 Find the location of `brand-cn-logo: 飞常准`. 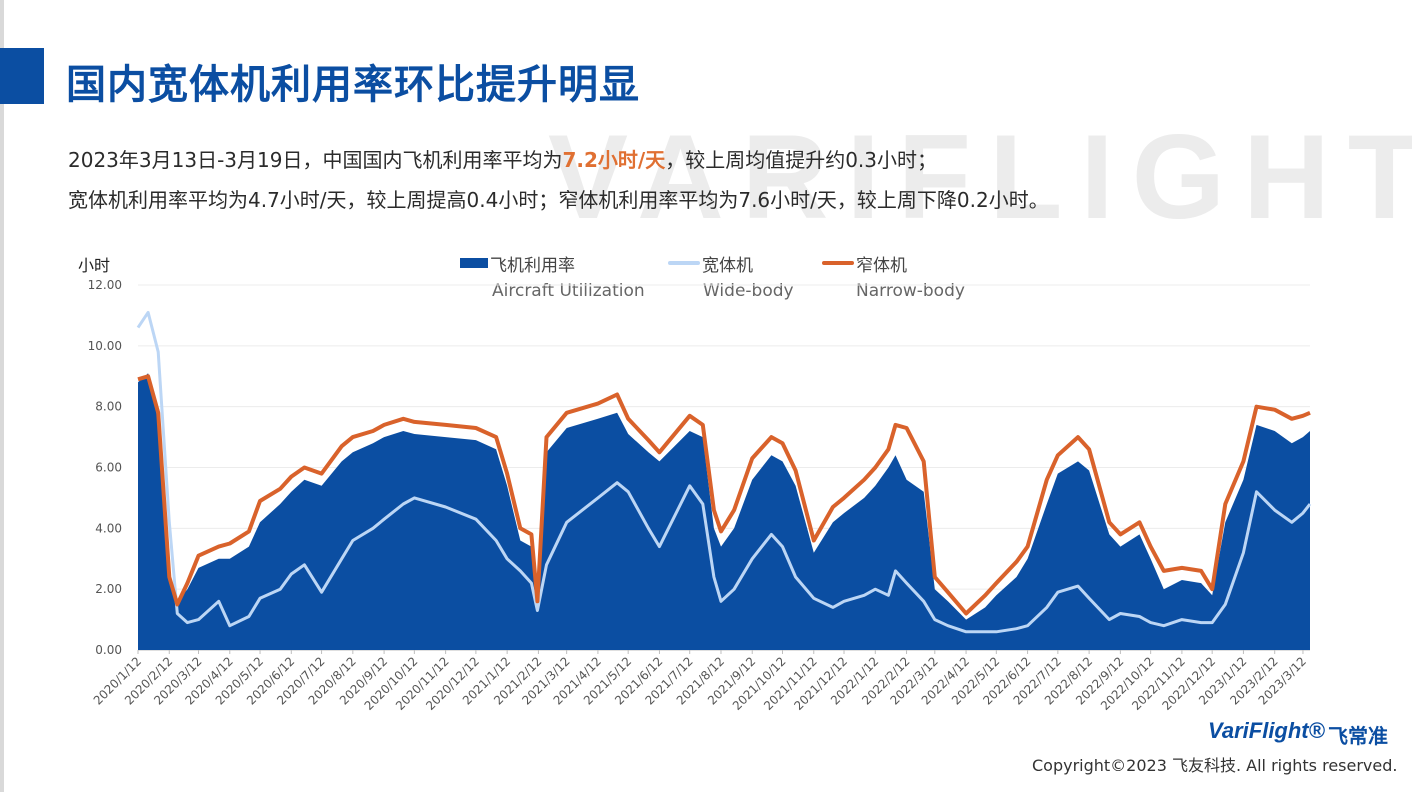

brand-cn-logo: 飞常准 is located at coordinates (1358, 736).